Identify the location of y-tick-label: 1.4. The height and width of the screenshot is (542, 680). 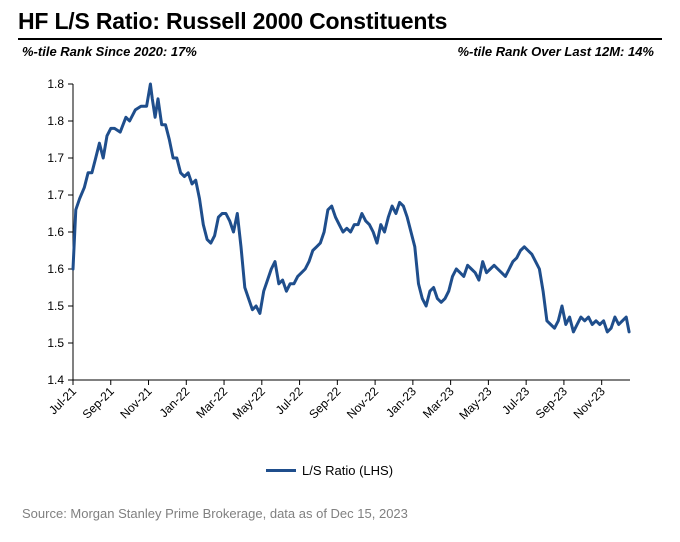
(55, 380).